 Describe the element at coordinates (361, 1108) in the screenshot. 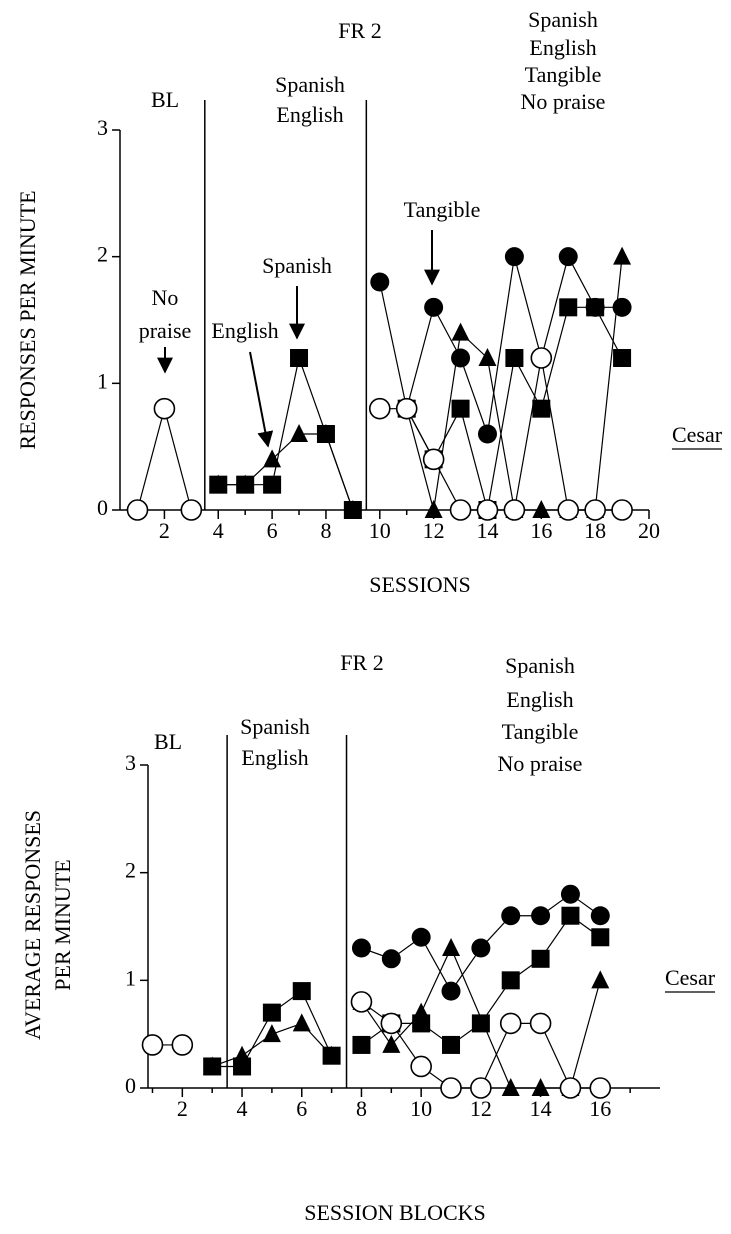

I see `x-tick-label: 8` at that location.